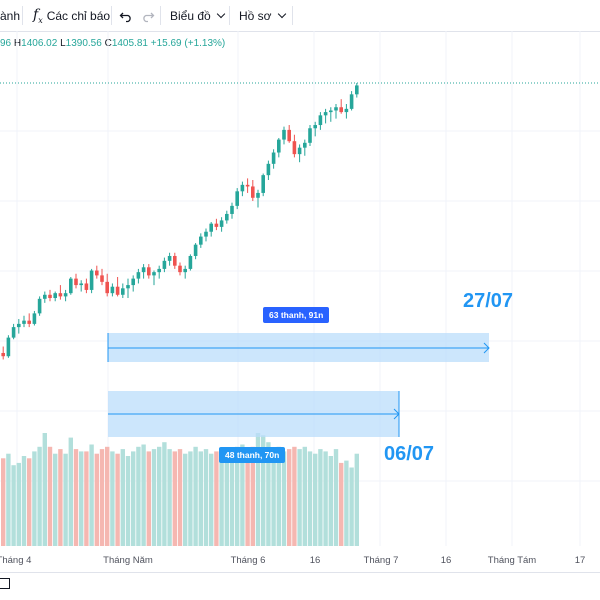 This screenshot has height=600, width=600. Describe the element at coordinates (248, 560) in the screenshot. I see `x-tick-label: Tháng 6` at that location.